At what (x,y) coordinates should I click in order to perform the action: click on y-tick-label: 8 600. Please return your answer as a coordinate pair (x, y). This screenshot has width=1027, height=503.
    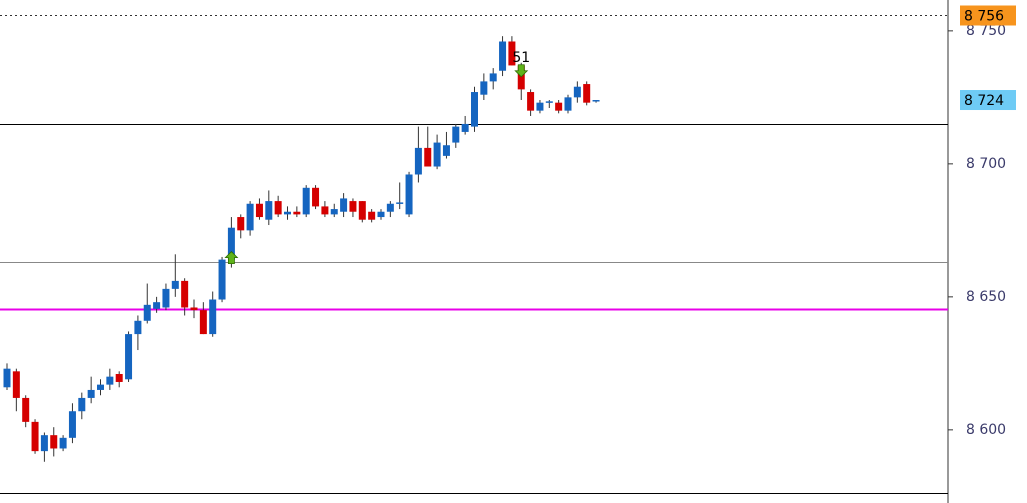
    Looking at the image, I should click on (986, 430).